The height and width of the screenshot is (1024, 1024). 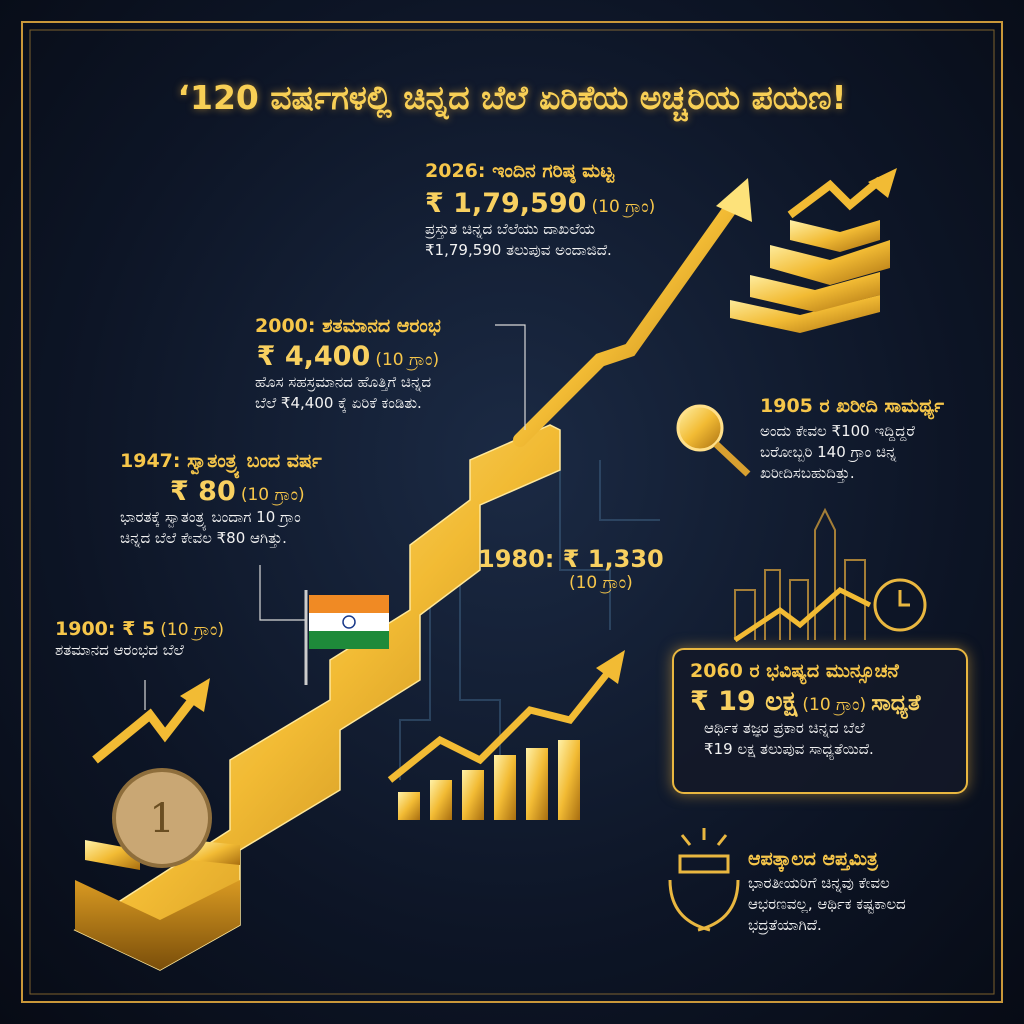 I want to click on flag-chakra, so click(x=349, y=622).